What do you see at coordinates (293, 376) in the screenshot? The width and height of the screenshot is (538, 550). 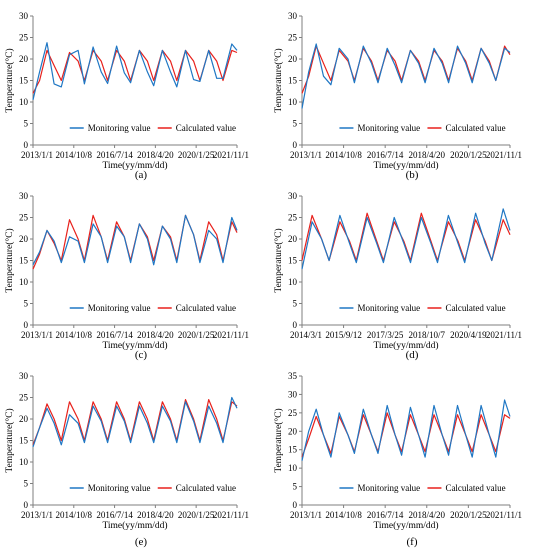 I see `y-tick-label: 35` at bounding box center [293, 376].